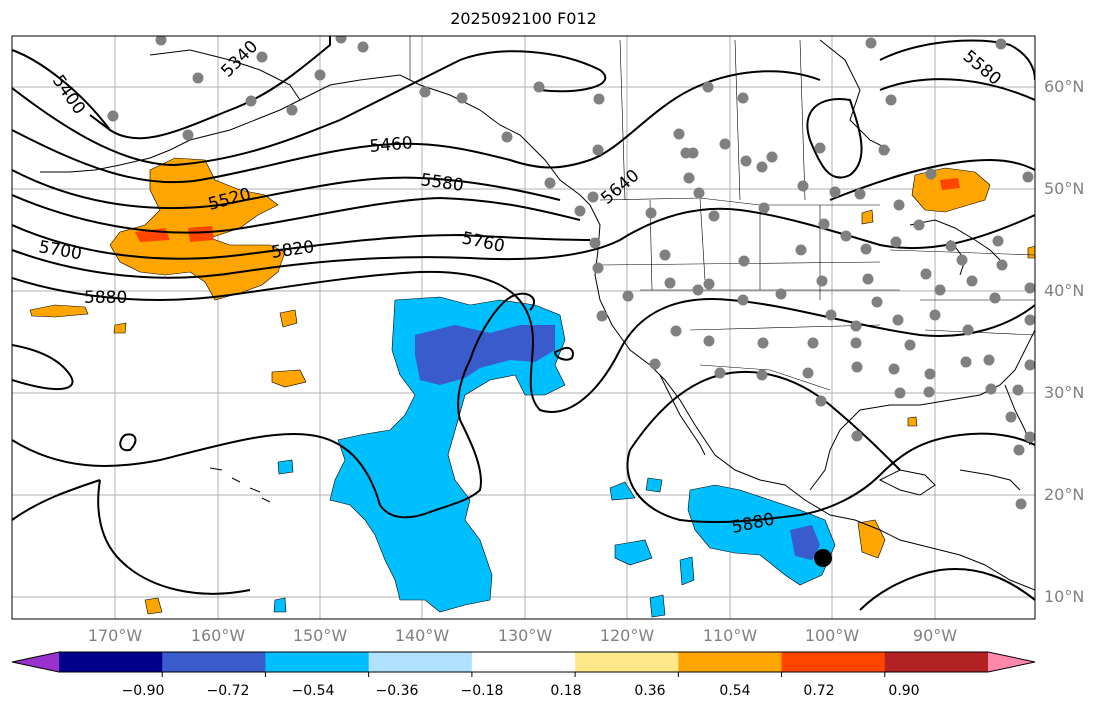  I want to click on colorbar-tick-label: −0.54, so click(313, 691).